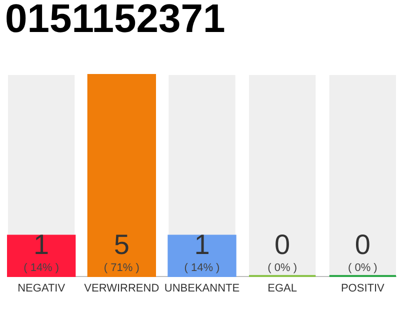 This screenshot has width=410, height=320. What do you see at coordinates (363, 288) in the screenshot?
I see `x-tick-label: POSITIV` at bounding box center [363, 288].